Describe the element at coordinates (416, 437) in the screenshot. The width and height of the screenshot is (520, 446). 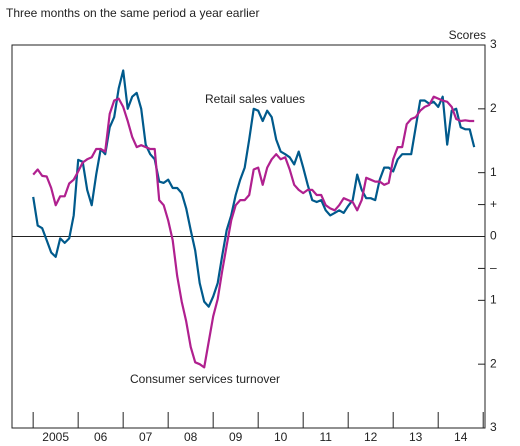
I see `x-tick-label: 13` at that location.